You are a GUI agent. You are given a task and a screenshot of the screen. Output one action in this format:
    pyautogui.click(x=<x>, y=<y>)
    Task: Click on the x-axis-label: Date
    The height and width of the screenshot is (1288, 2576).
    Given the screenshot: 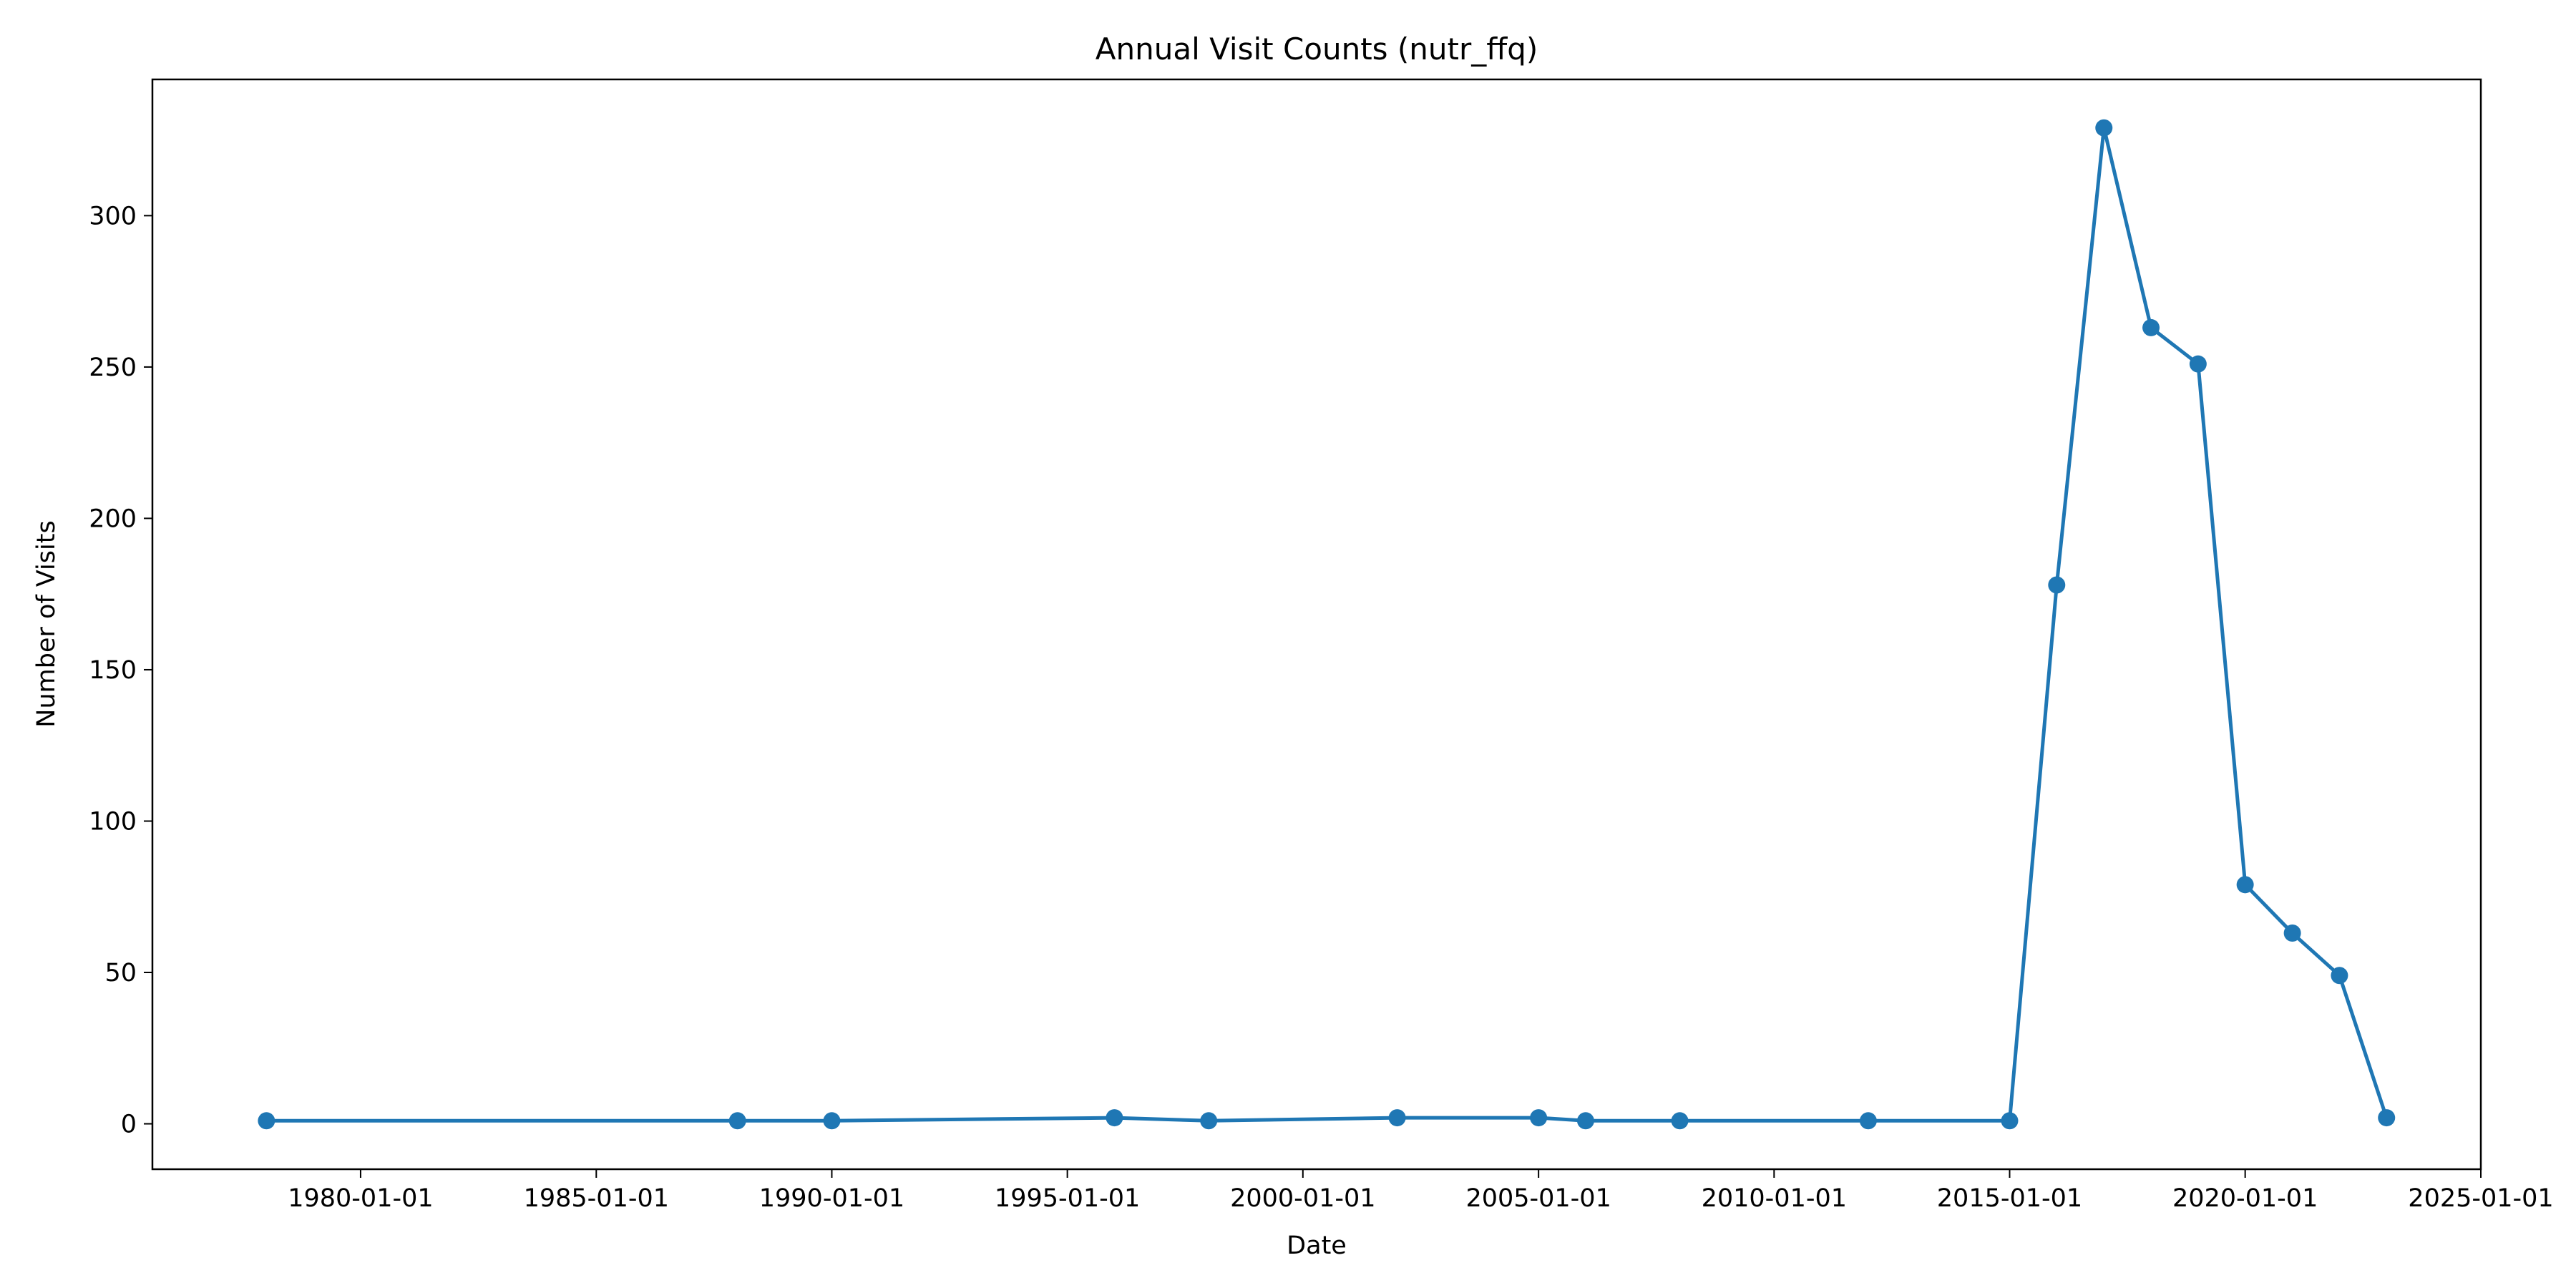 What is the action you would take?
    pyautogui.click(x=1317, y=1245)
    